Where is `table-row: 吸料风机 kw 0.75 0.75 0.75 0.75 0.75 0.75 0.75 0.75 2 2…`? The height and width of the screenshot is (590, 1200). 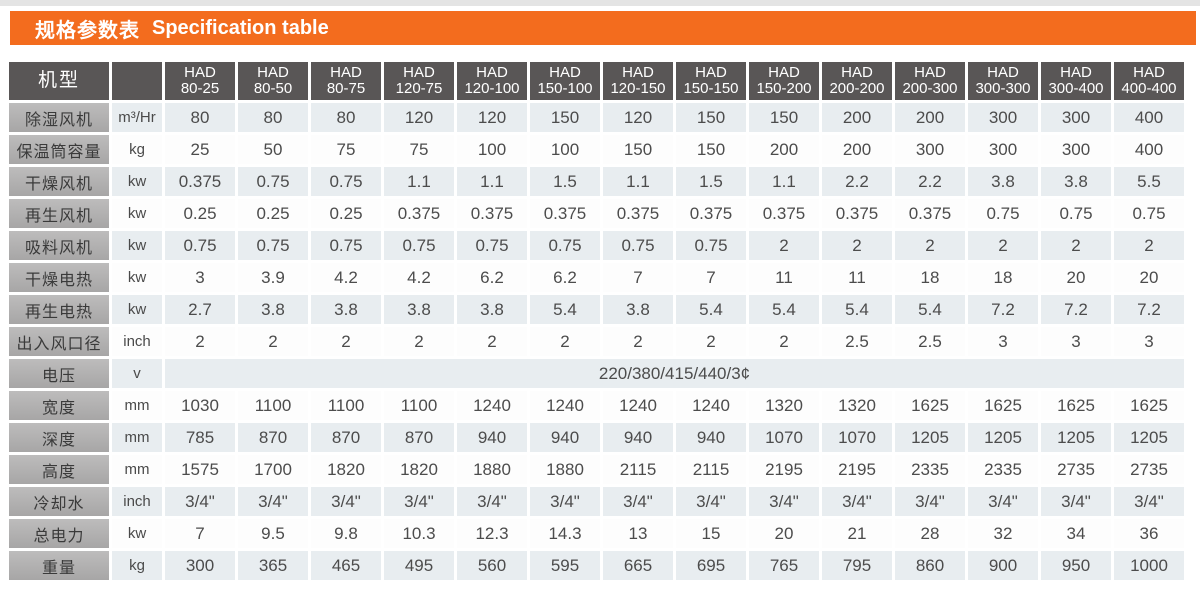
table-row: 吸料风机 kw 0.75 0.75 0.75 0.75 0.75 0.75 0.75 0.75 2 2… is located at coordinates (596, 245).